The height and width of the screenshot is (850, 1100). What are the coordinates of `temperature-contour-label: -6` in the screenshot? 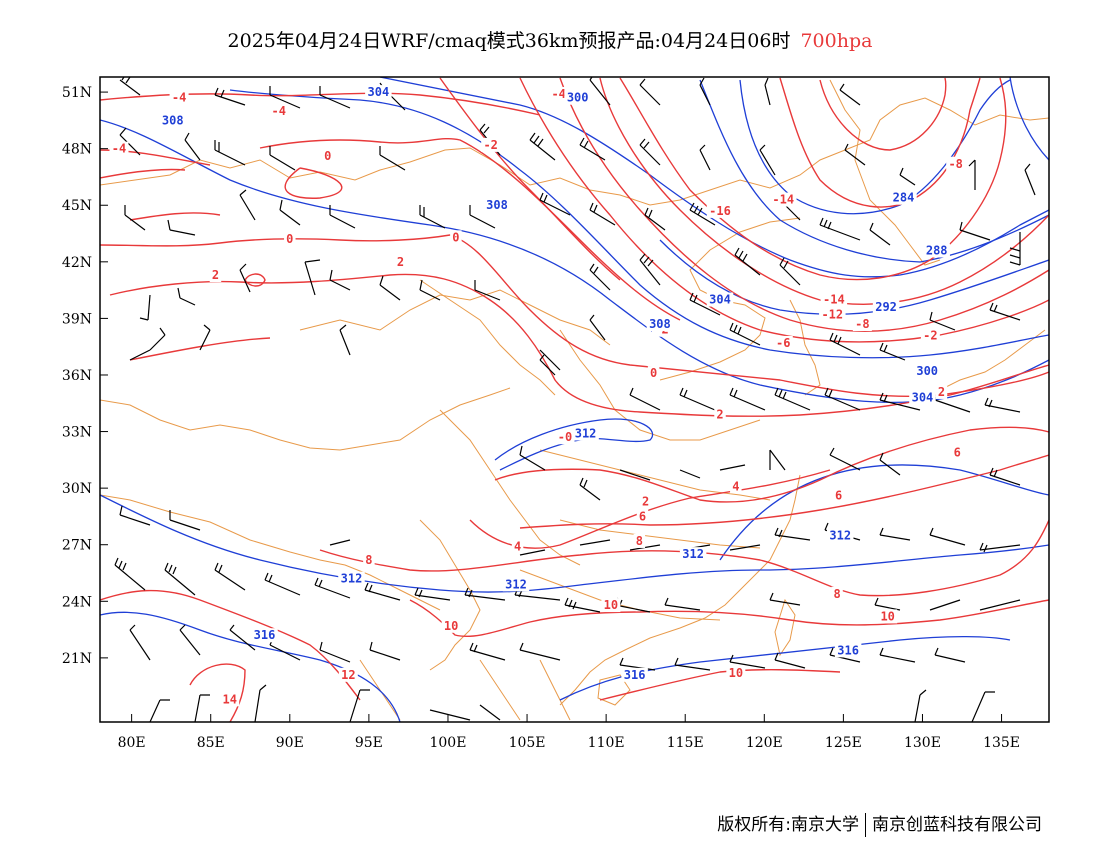 It's located at (783, 343).